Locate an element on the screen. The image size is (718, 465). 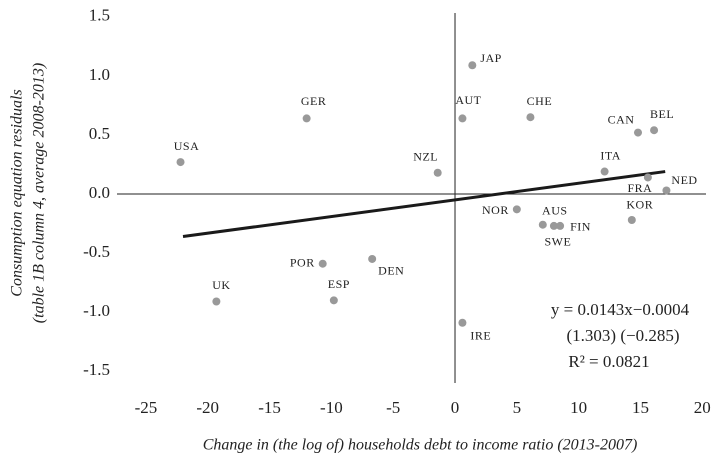
point-label: AUT is located at coordinates (468, 100).